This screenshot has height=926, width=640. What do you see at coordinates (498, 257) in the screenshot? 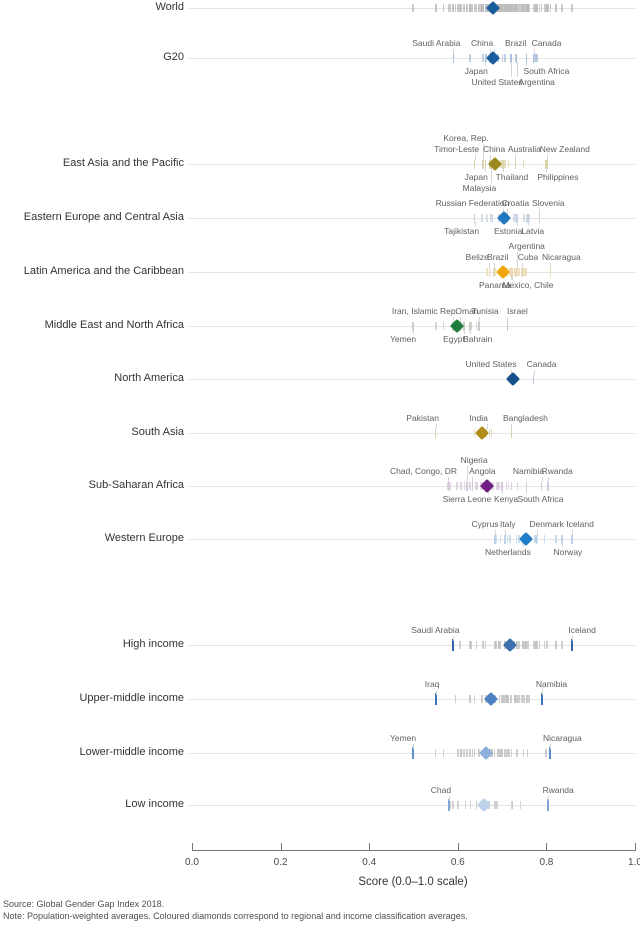
I see `country-label: Brazil` at bounding box center [498, 257].